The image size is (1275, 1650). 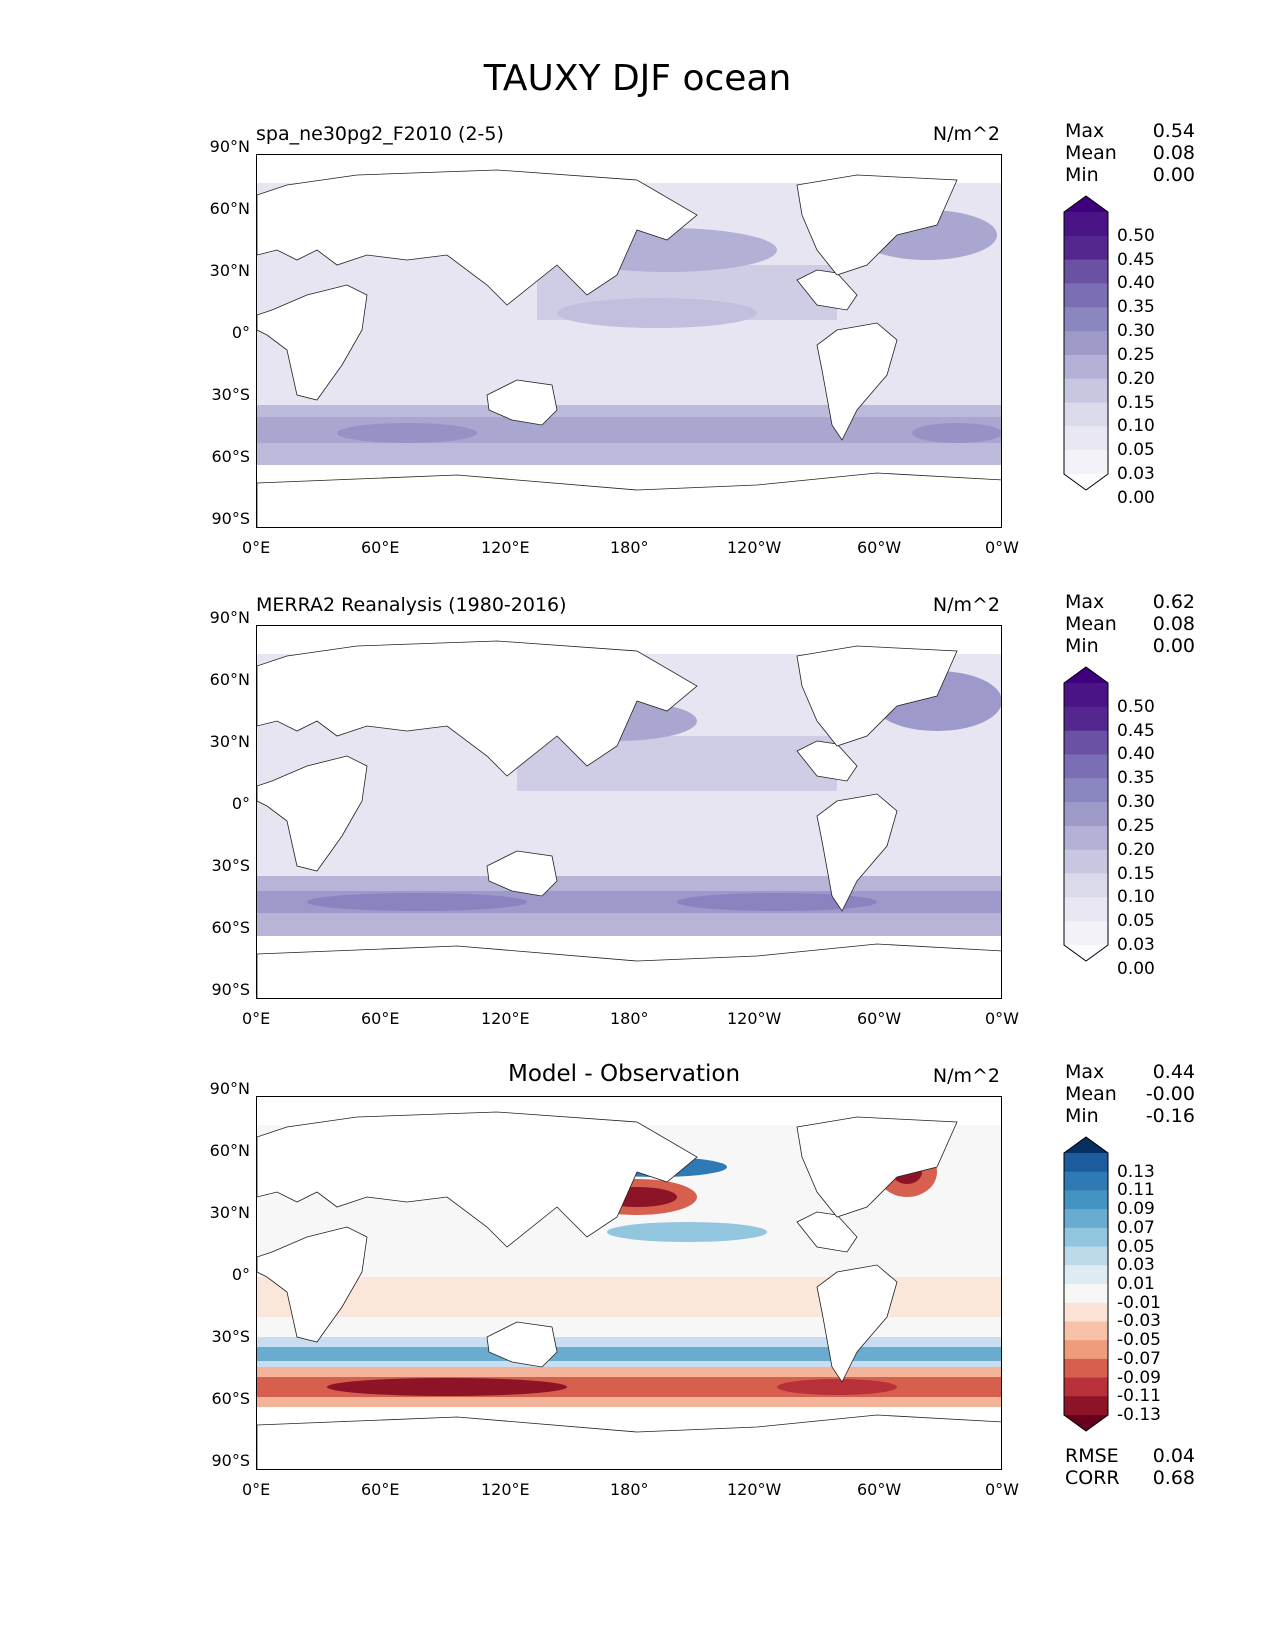 I want to click on lon-label: 60°E, so click(x=380, y=1489).